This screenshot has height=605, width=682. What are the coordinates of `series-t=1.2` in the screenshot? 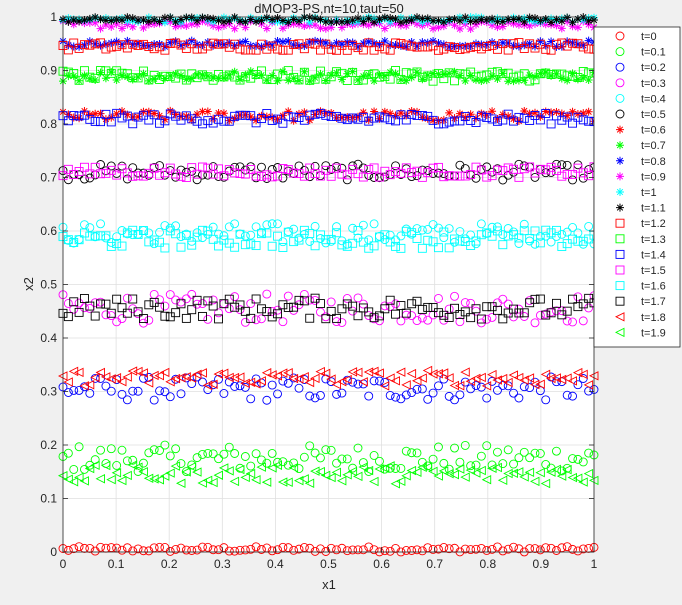 It's located at (328, 46).